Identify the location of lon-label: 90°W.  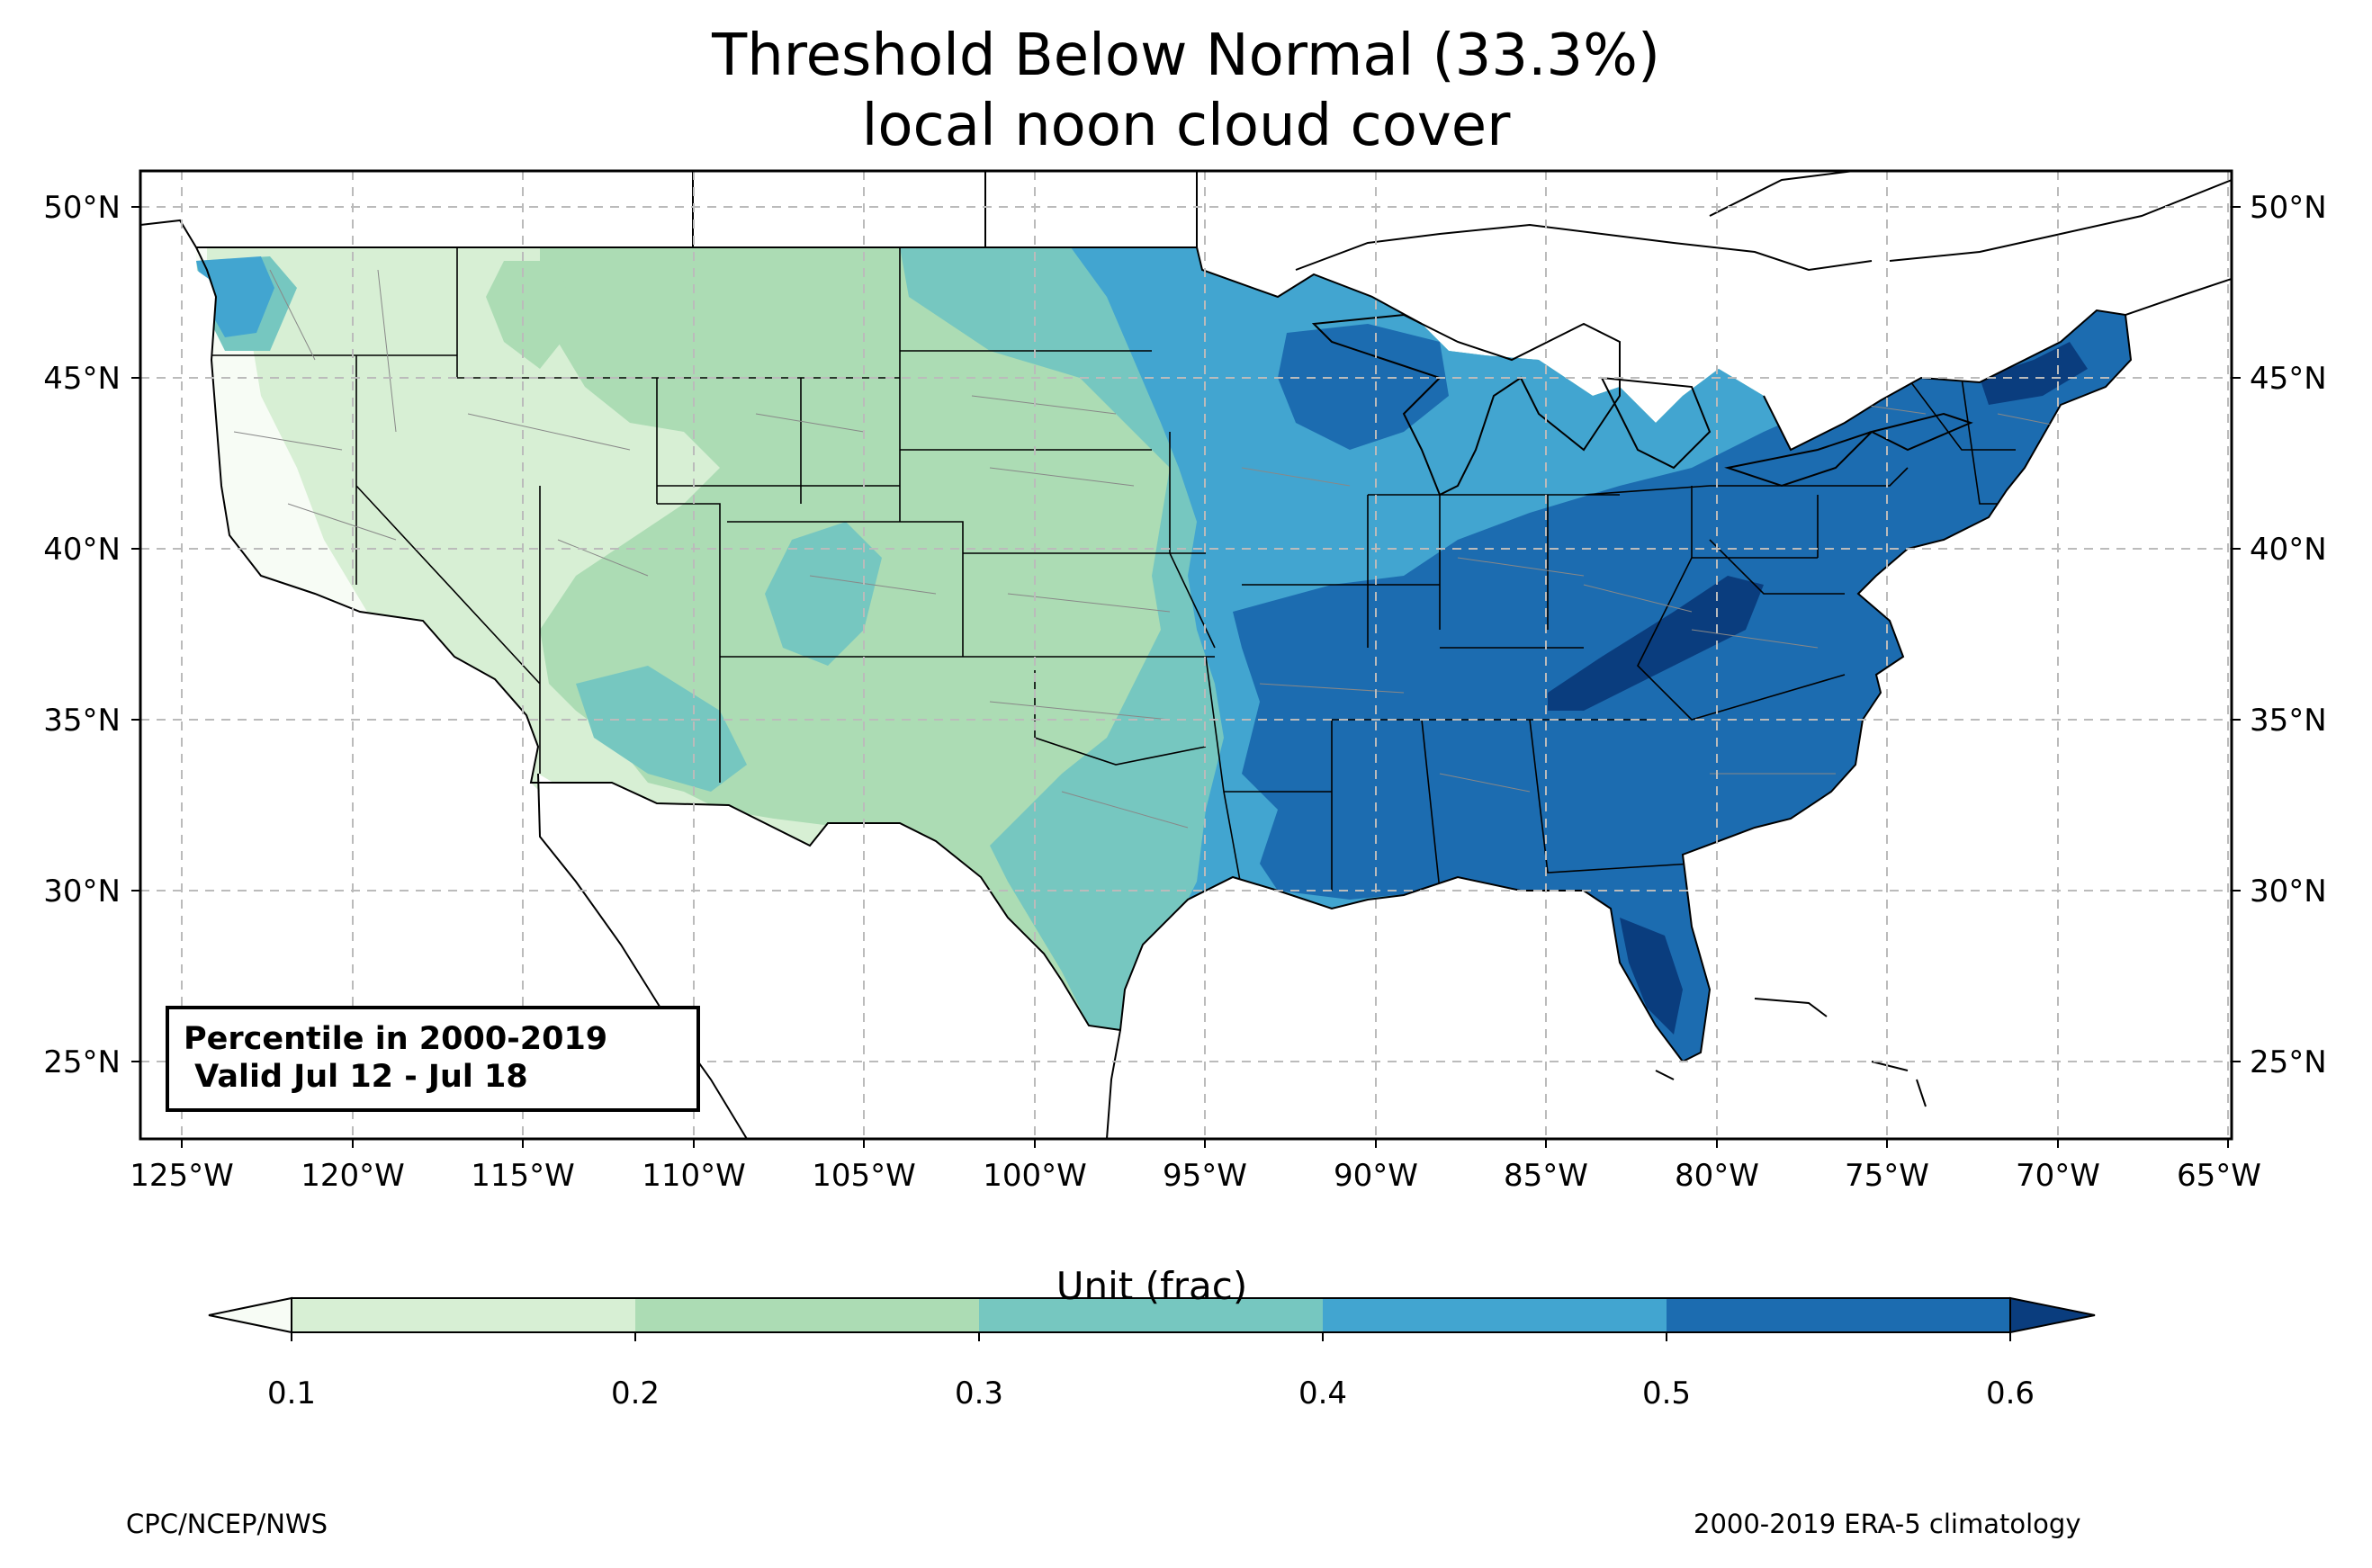
(1376, 1176).